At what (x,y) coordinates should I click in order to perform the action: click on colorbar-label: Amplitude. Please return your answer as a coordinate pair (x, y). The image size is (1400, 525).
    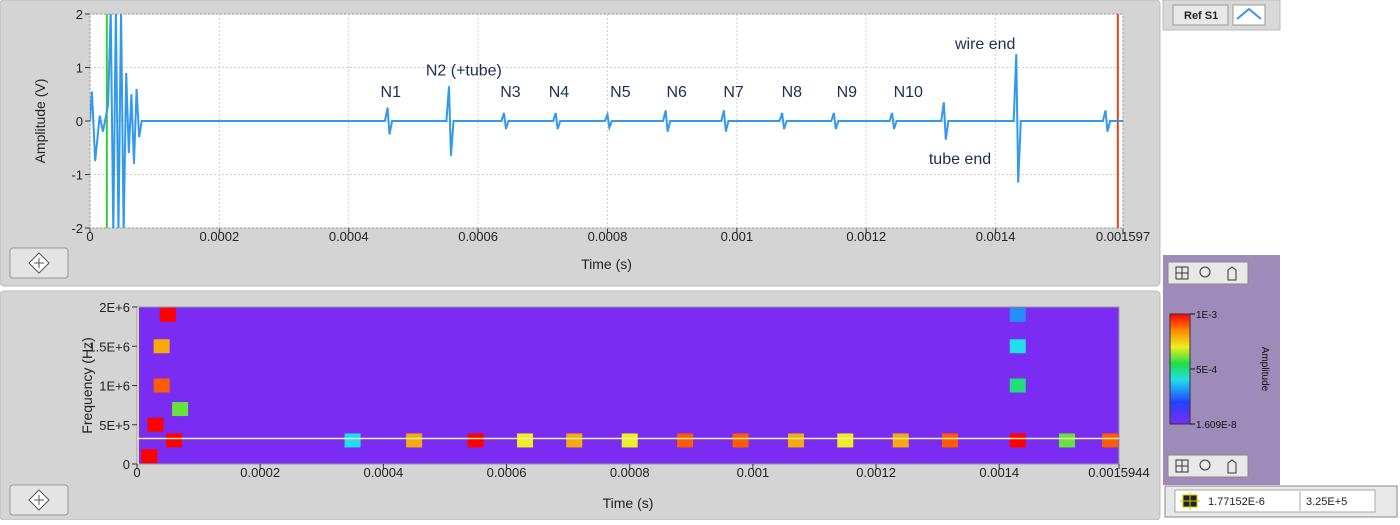
    Looking at the image, I should click on (1264, 369).